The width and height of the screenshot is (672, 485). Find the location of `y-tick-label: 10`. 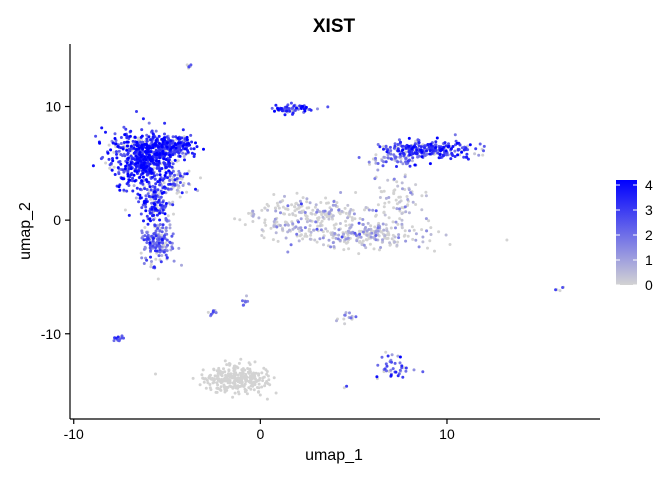

y-tick-label: 10 is located at coordinates (53, 107).